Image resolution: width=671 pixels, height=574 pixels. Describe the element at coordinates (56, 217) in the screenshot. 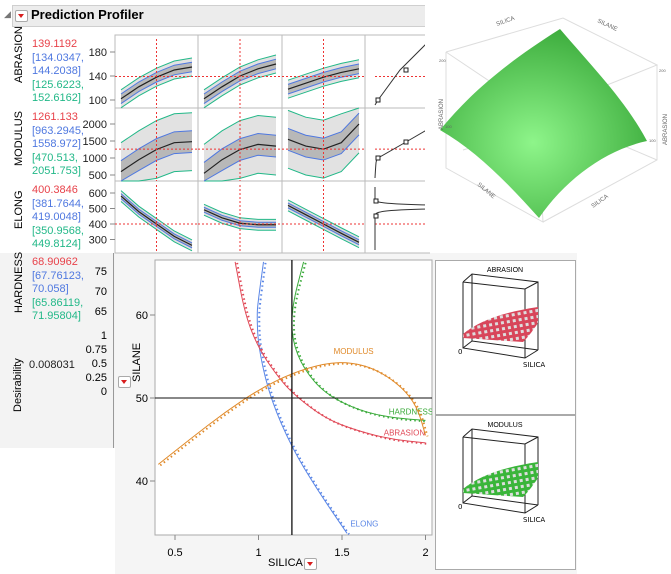

I see `confidence-interval-high: 419.0048]` at that location.